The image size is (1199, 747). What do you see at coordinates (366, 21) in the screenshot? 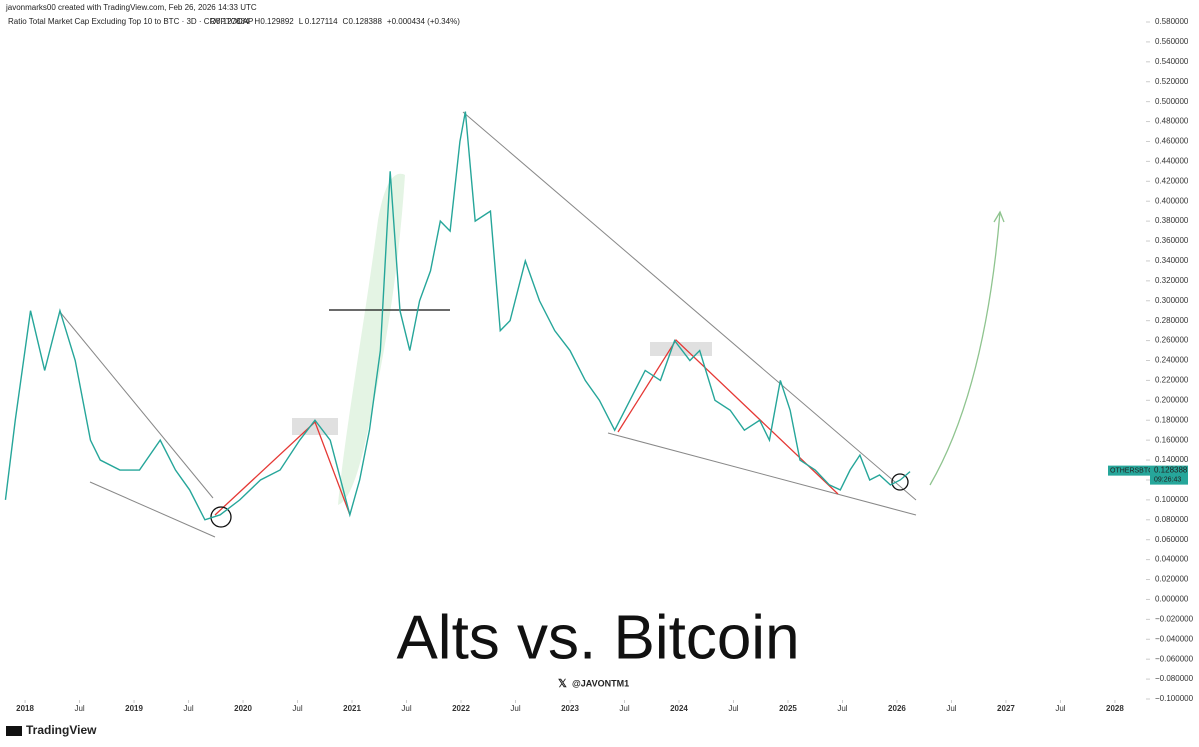
I see `ohlc-value: 0.128388` at bounding box center [366, 21].